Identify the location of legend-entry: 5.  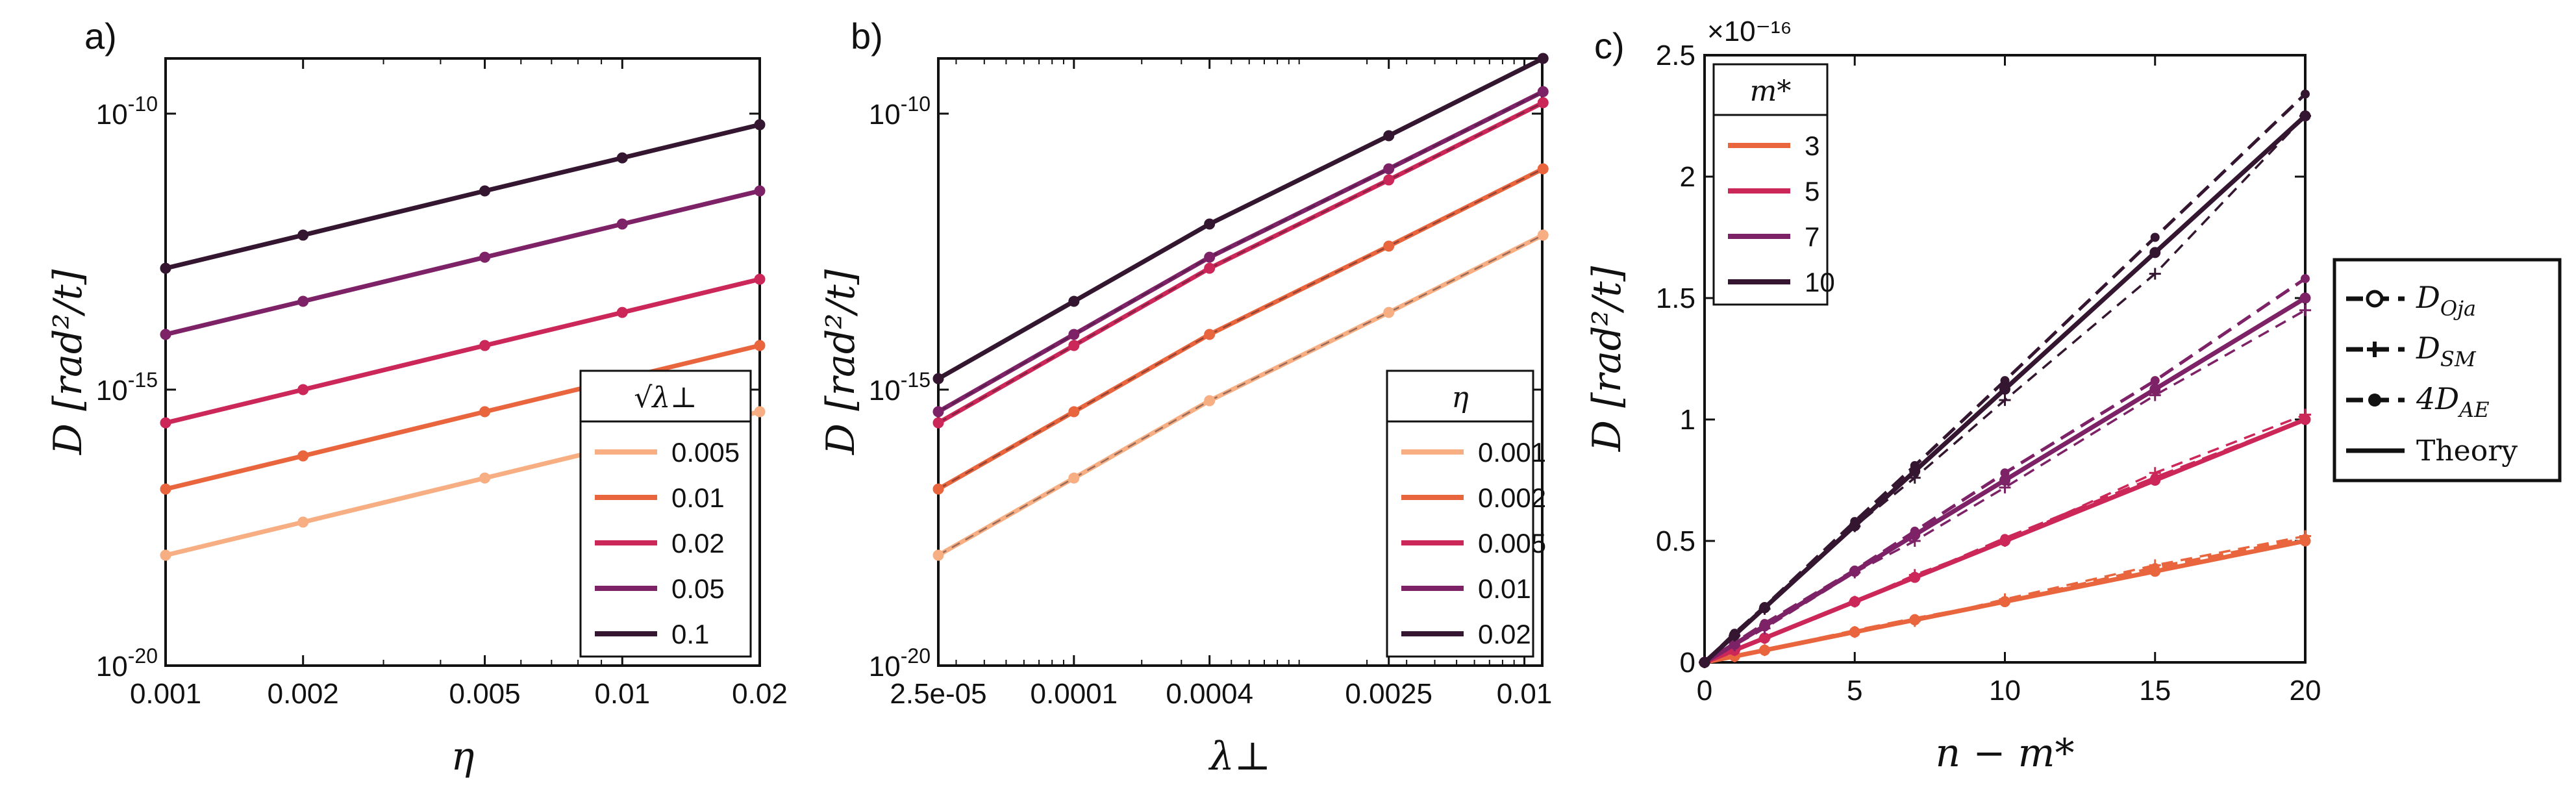
(1812, 191).